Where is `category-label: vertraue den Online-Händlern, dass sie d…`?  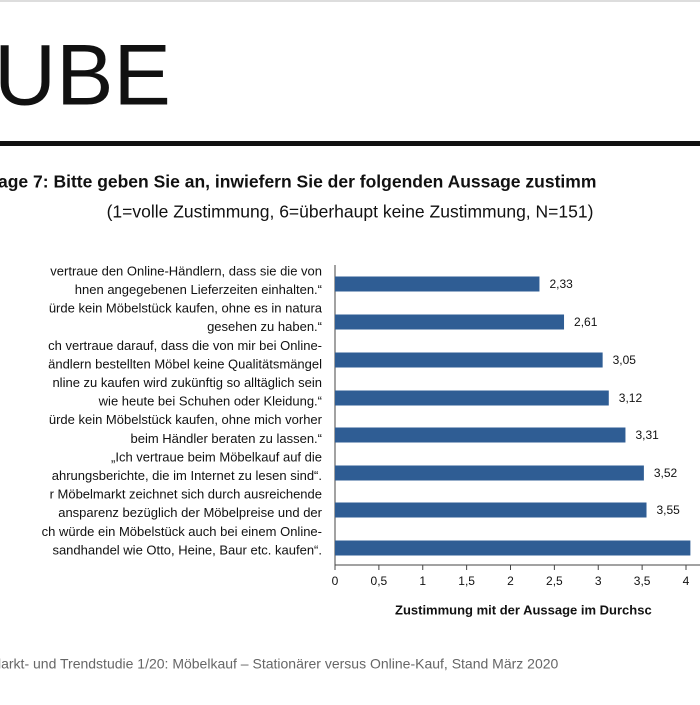
category-label: vertraue den Online-Händlern, dass sie d… is located at coordinates (186, 270).